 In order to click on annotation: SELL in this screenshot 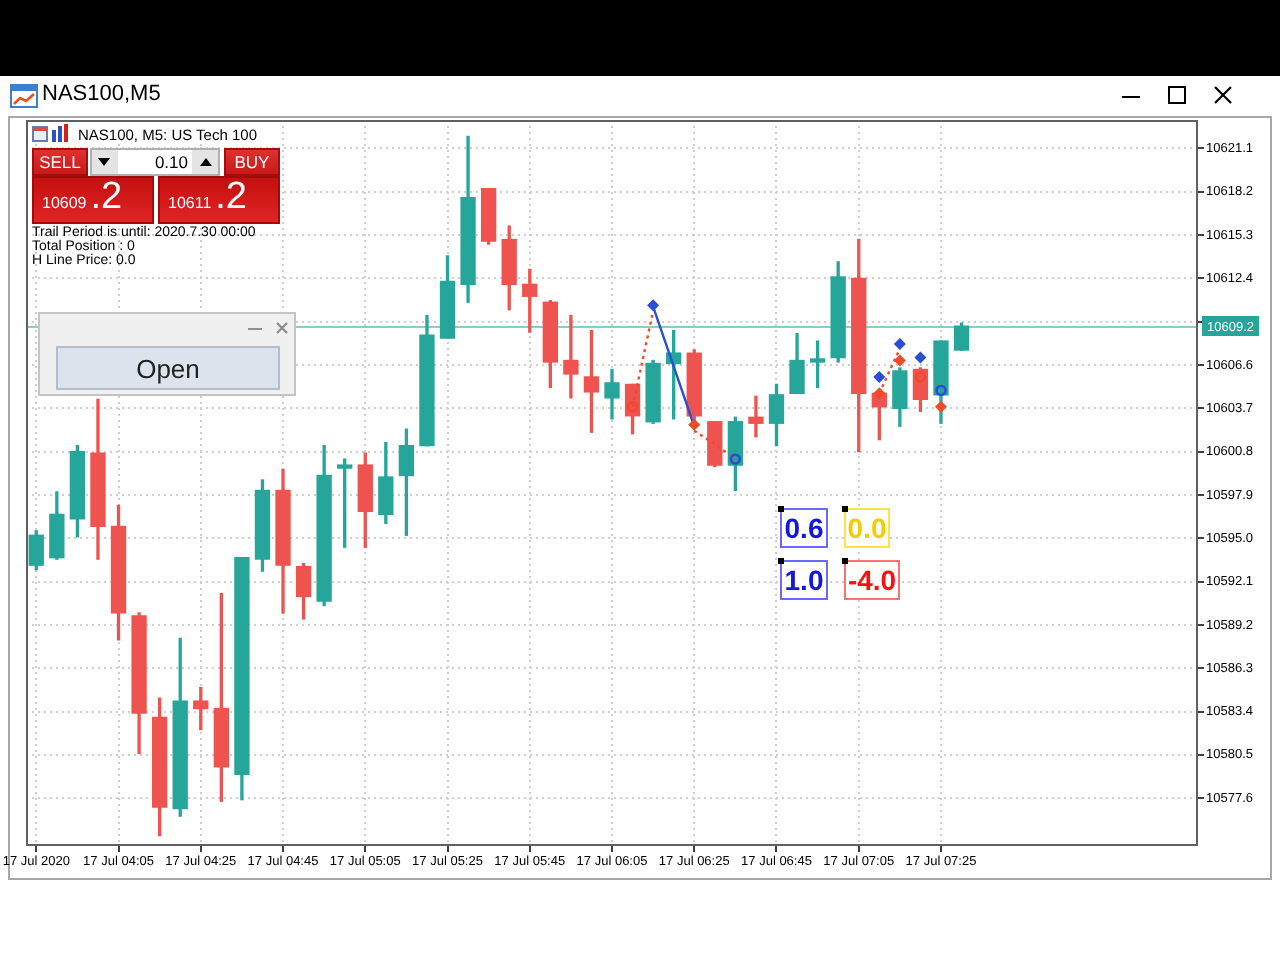, I will do `click(60, 162)`.